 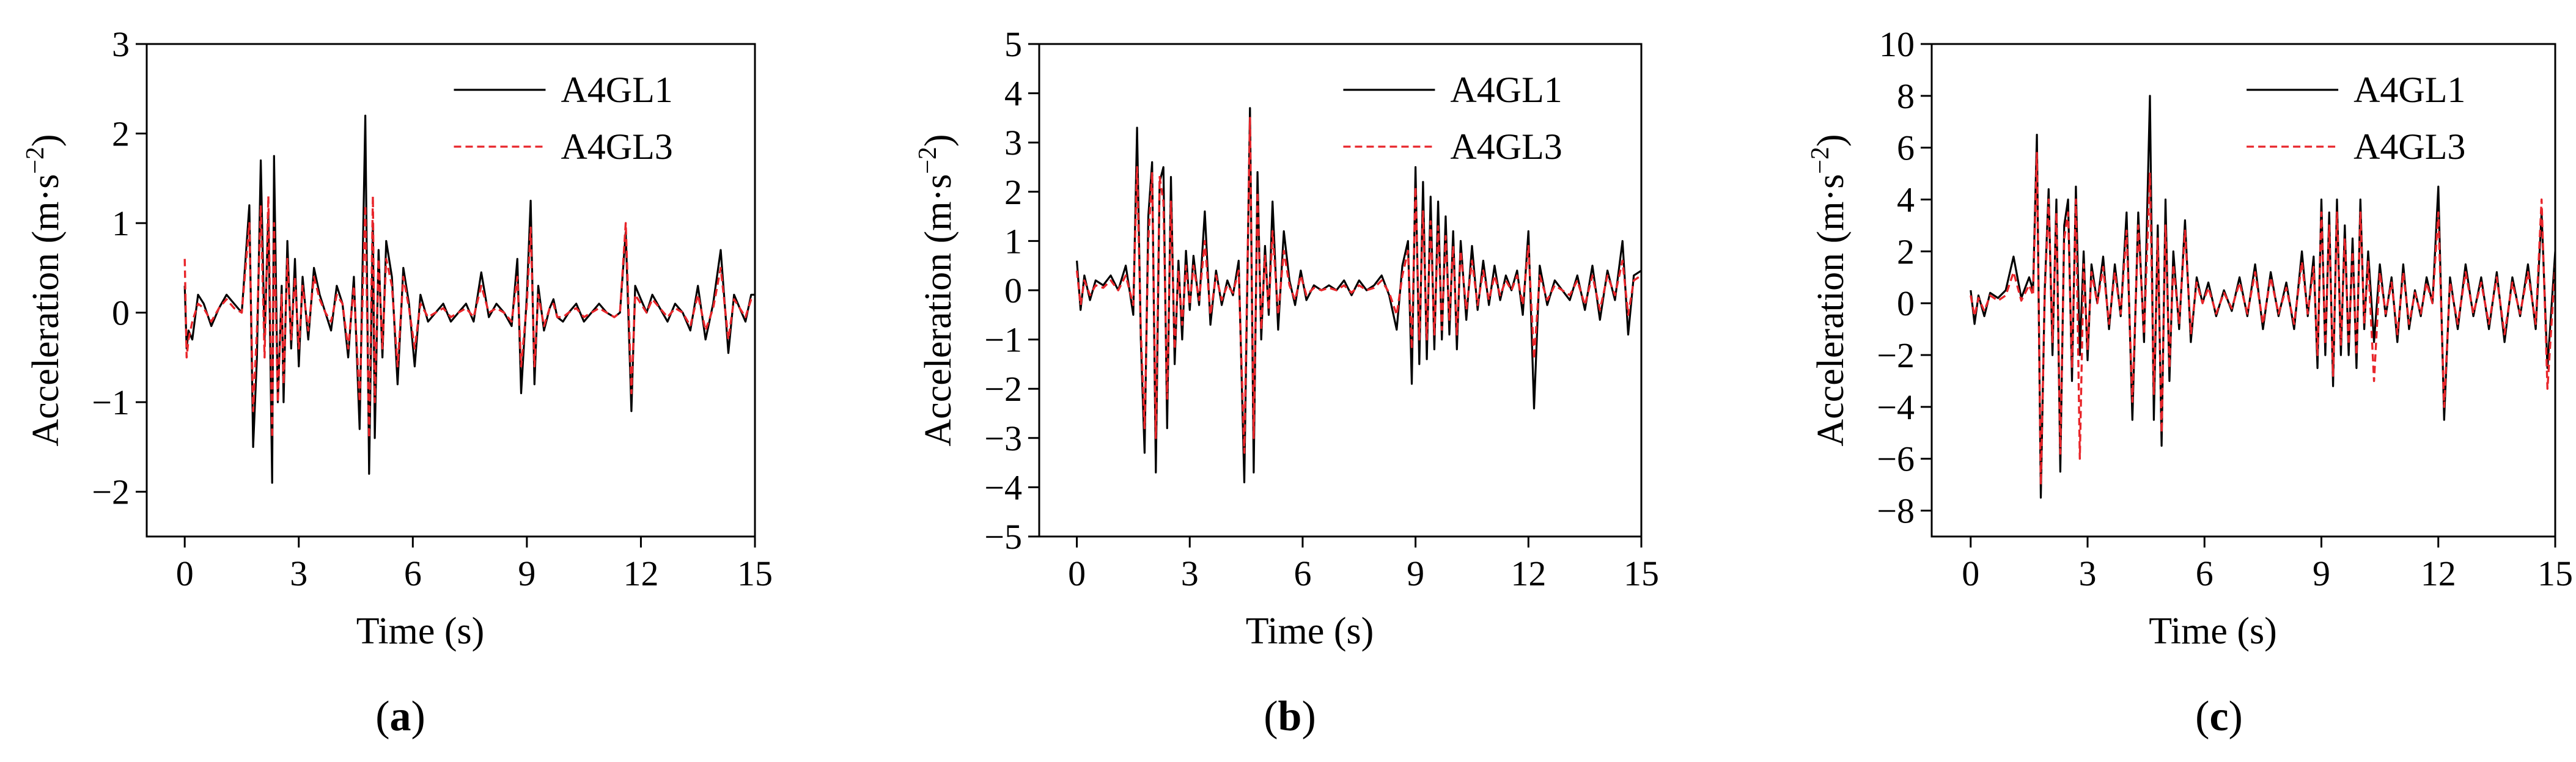 I want to click on caption-letter: a, so click(x=400, y=716).